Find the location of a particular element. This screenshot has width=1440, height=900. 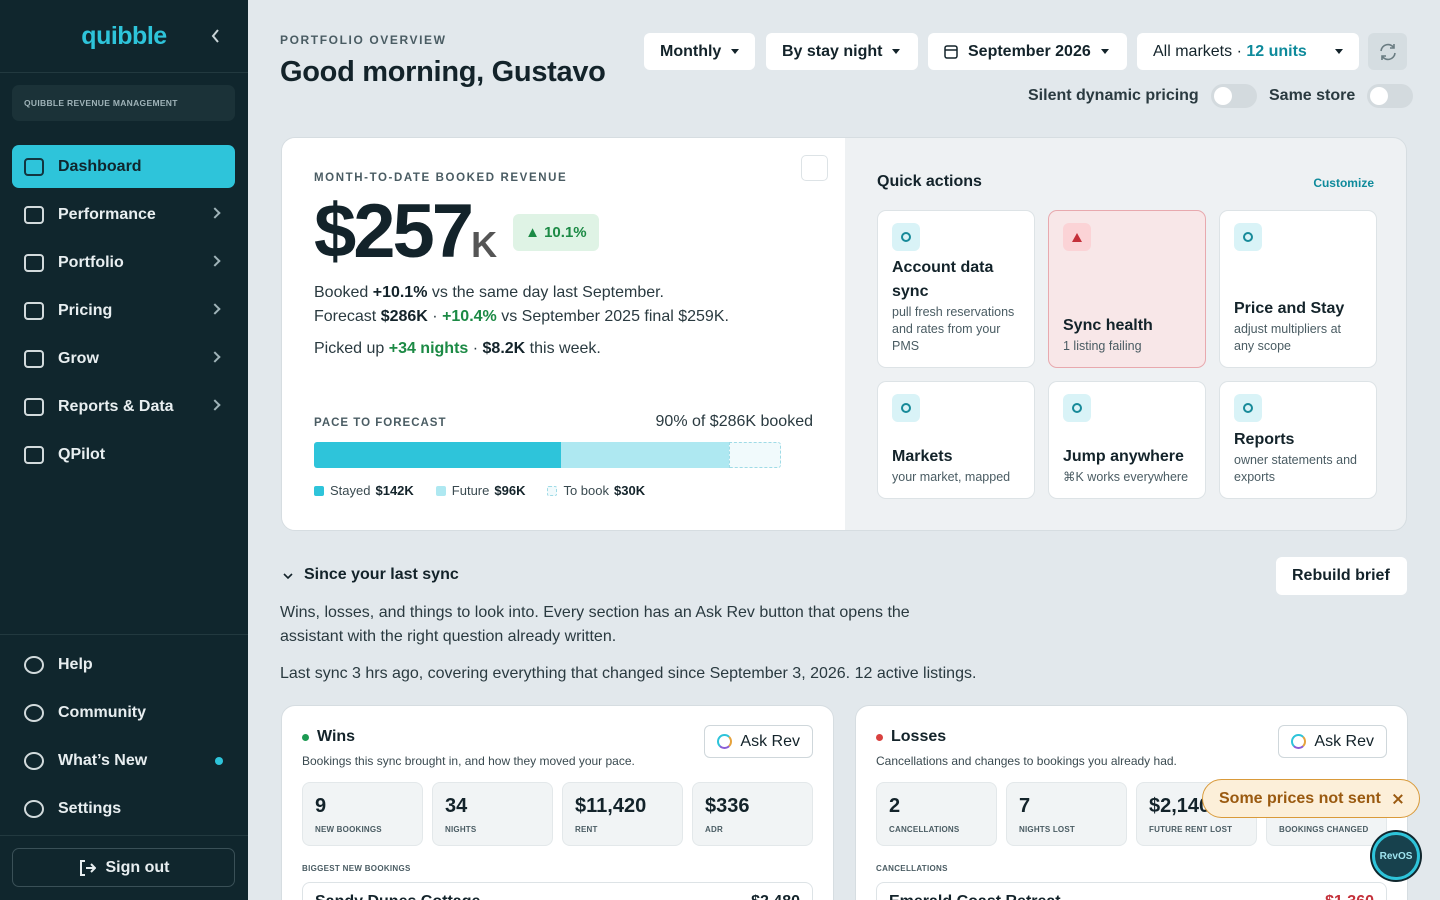

toast: Some prices not sent is located at coordinates (1311, 798).